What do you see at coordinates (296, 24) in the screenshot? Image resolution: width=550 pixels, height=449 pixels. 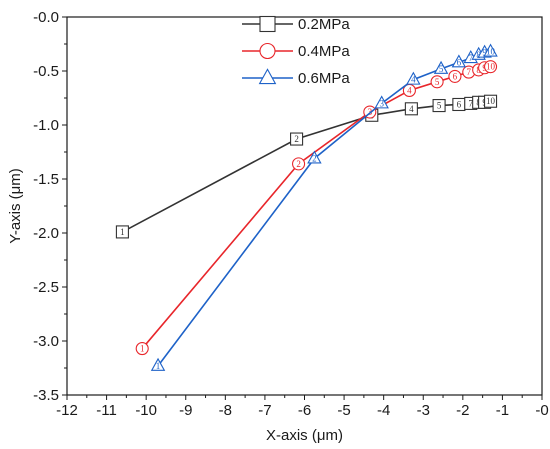 I see `legend-item: 0.2MPa` at bounding box center [296, 24].